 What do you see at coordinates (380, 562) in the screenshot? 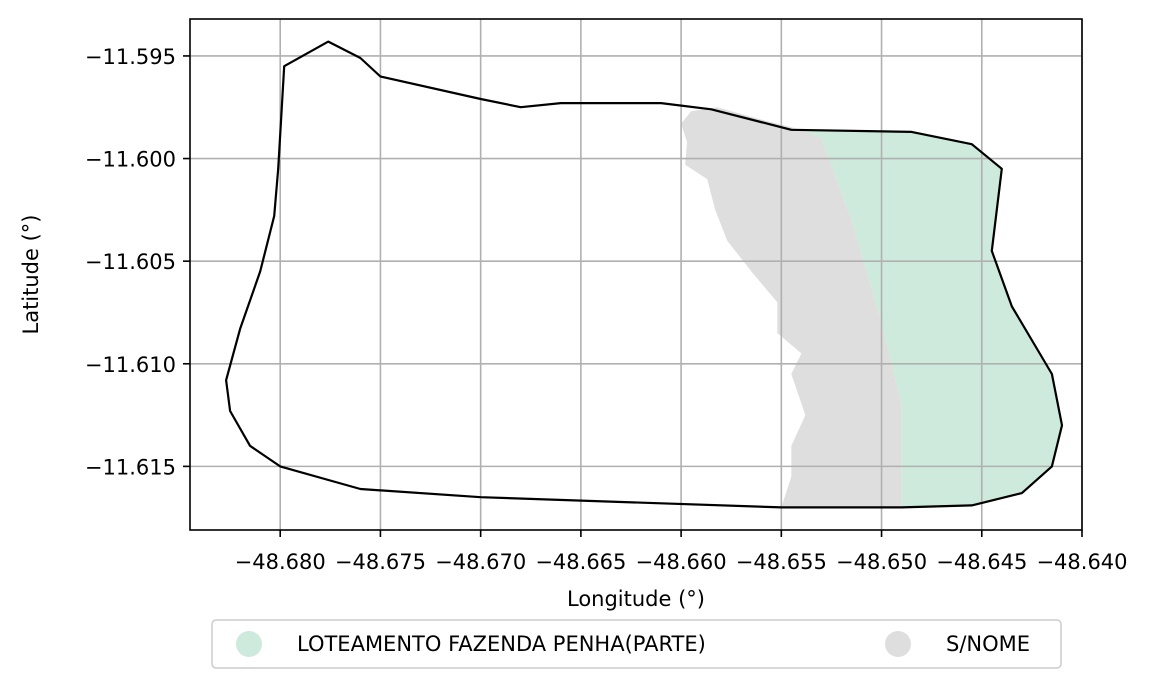
I see `x-tick-label: −48.675` at bounding box center [380, 562].